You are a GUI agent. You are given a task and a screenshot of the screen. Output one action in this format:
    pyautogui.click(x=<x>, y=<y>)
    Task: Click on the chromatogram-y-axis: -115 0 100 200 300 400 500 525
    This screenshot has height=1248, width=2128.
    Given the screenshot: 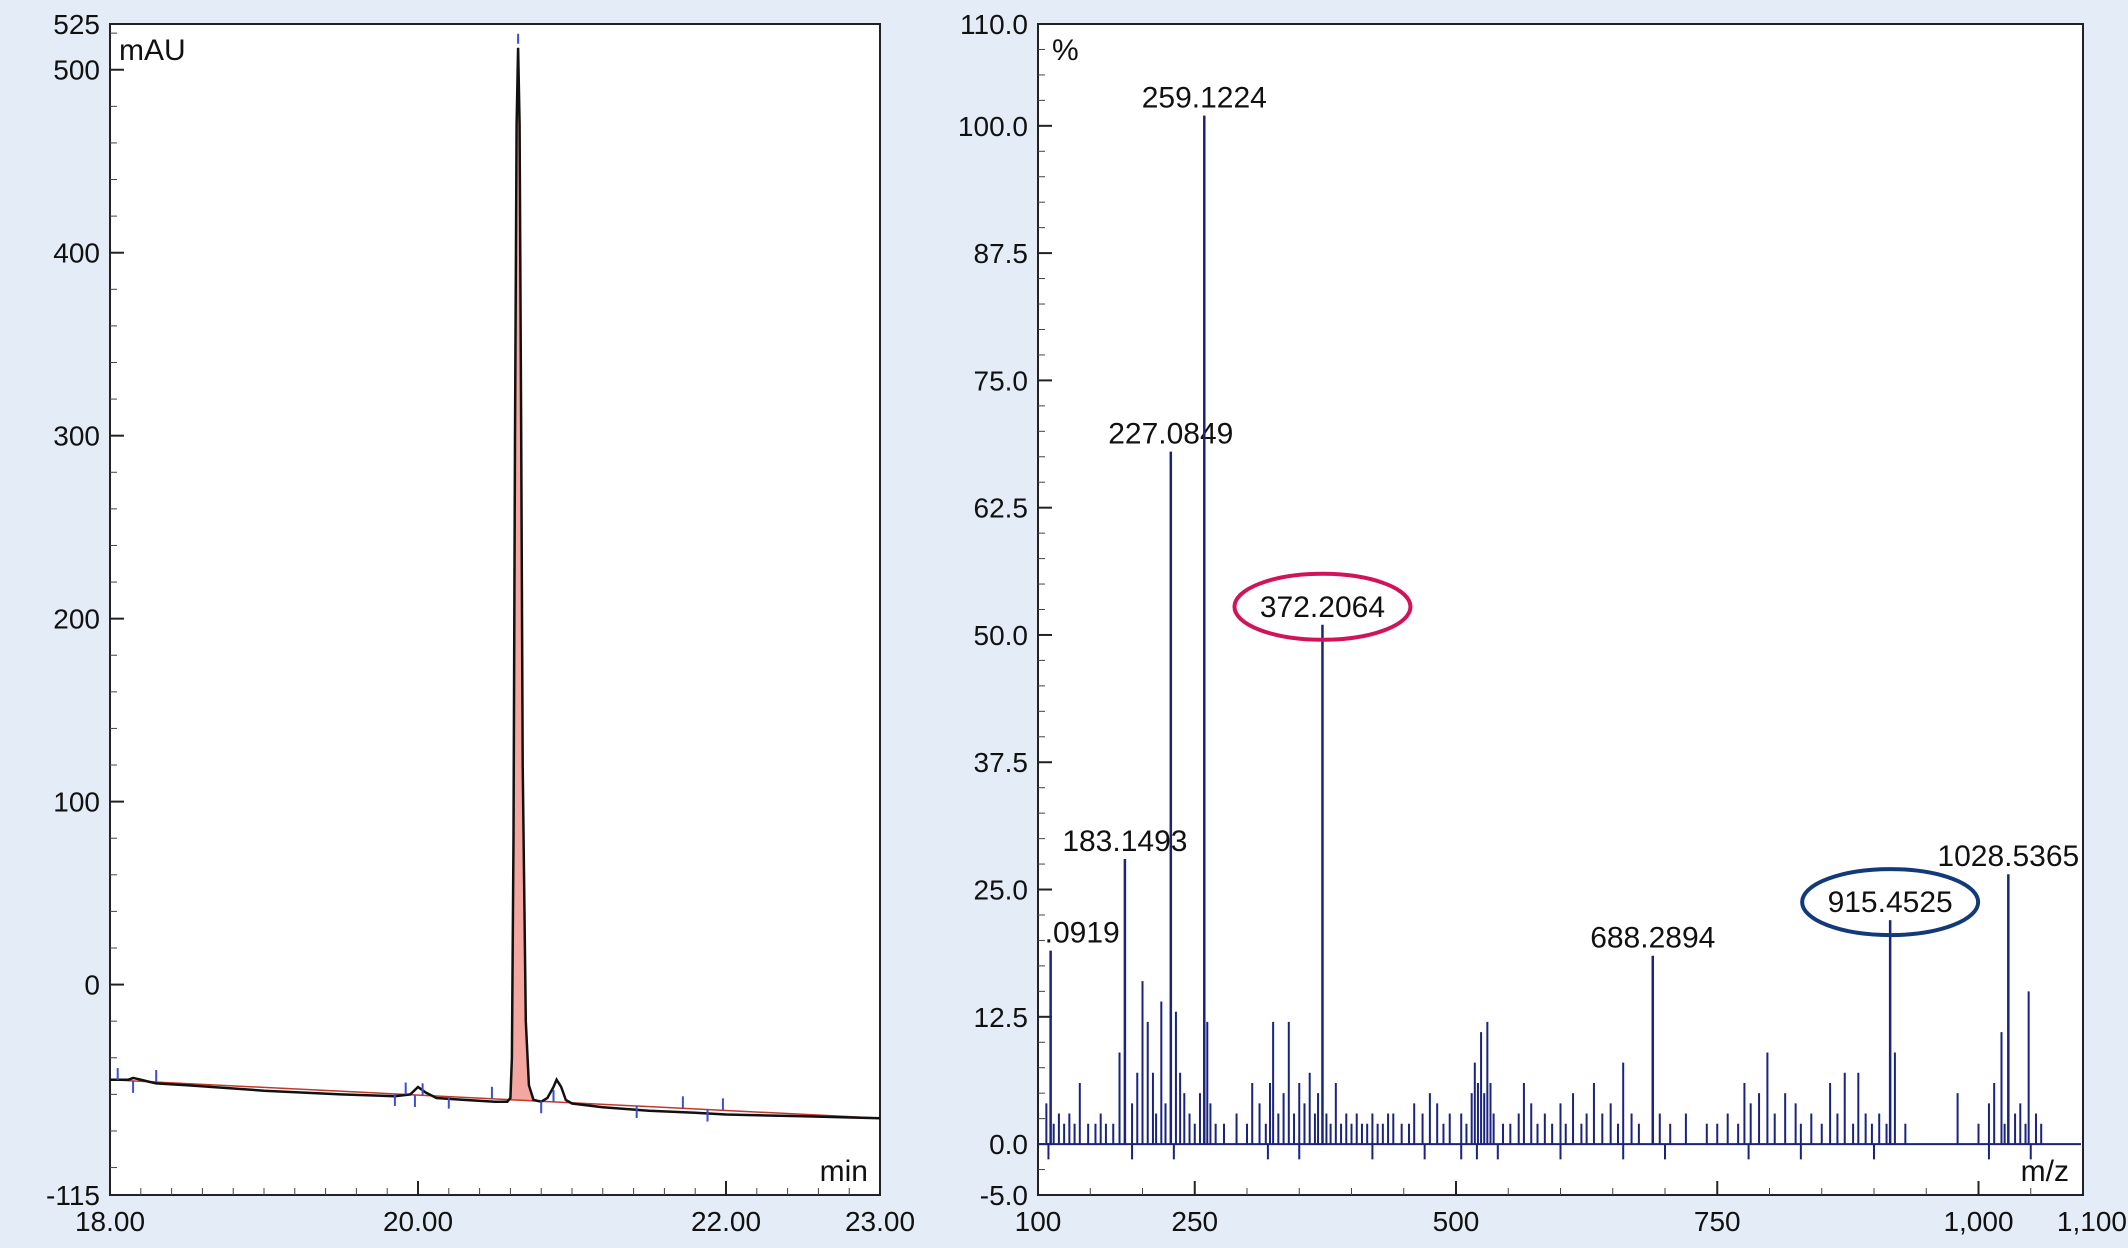 What is the action you would take?
    pyautogui.click(x=85, y=610)
    